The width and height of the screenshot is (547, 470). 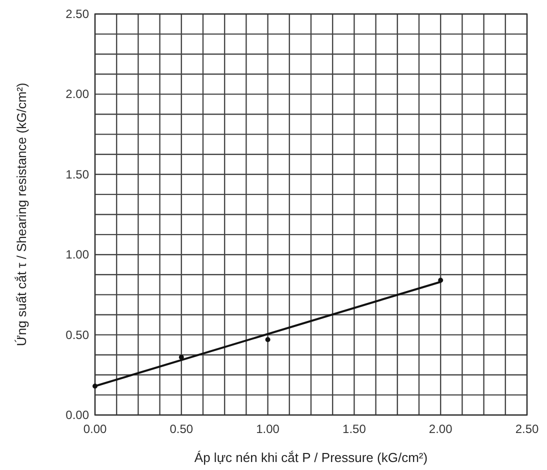 I want to click on x-tick-label: 0.00, so click(x=95, y=429).